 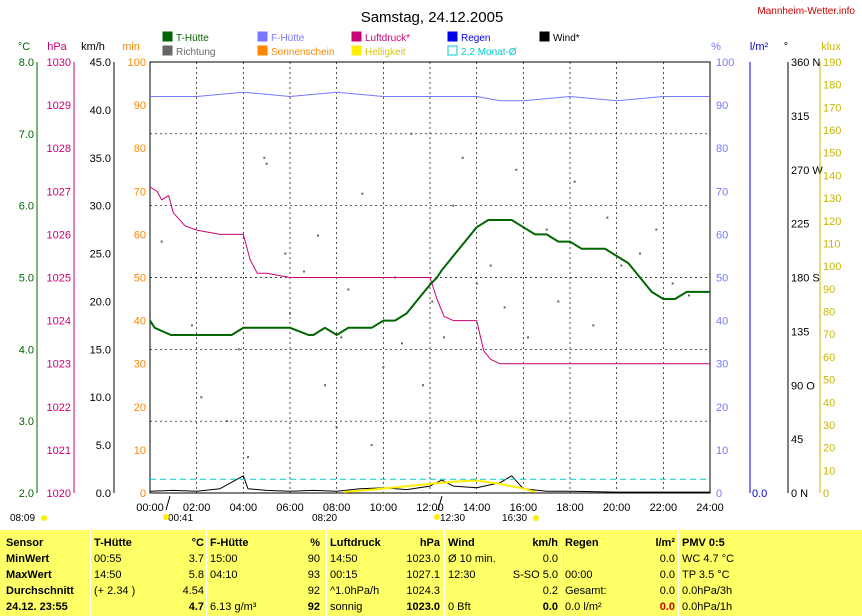 What do you see at coordinates (59, 408) in the screenshot?
I see `hpa-tick: 1022` at bounding box center [59, 408].